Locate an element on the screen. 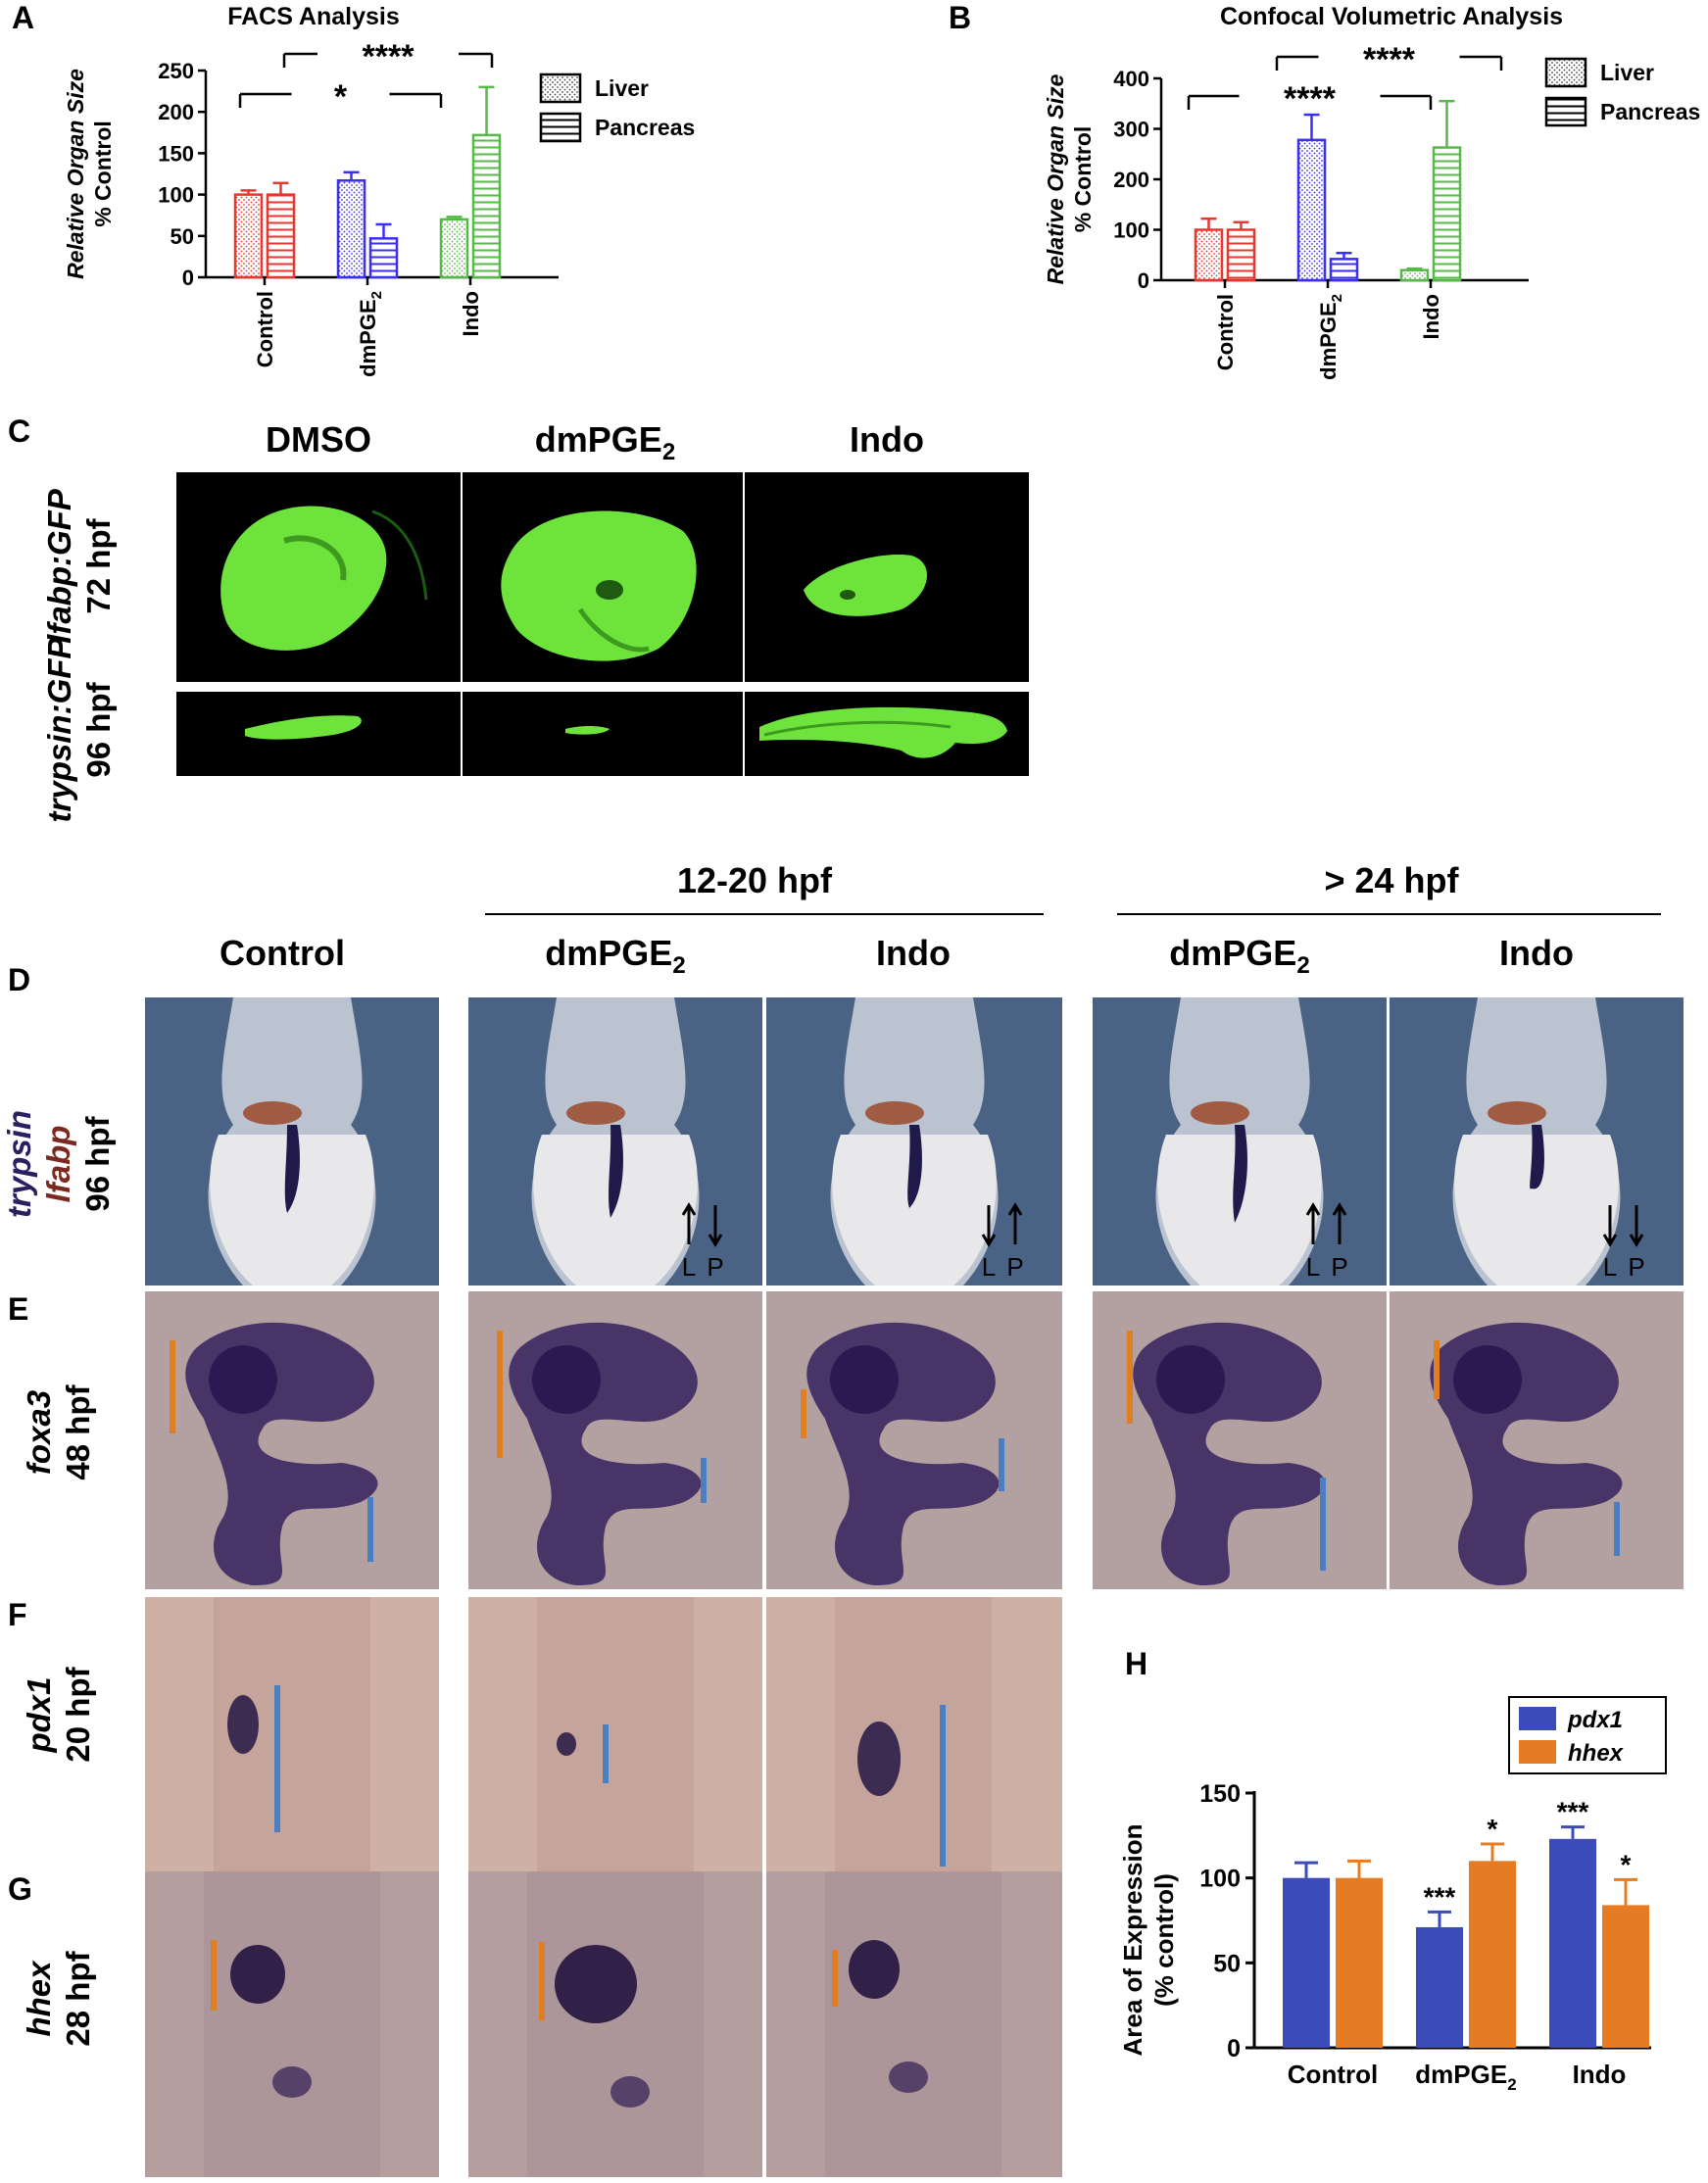 This screenshot has height=2183, width=1708. panel-letter-b: B is located at coordinates (960, 17).